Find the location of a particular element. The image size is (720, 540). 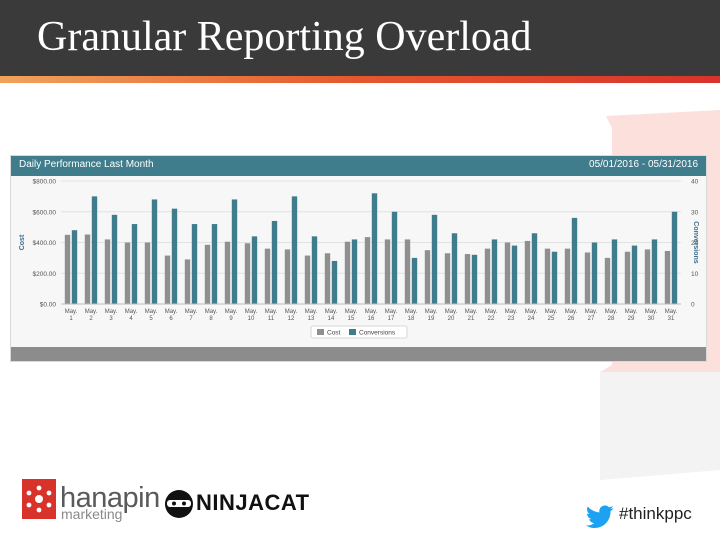

y2-tick-label: 30 is located at coordinates (695, 212).